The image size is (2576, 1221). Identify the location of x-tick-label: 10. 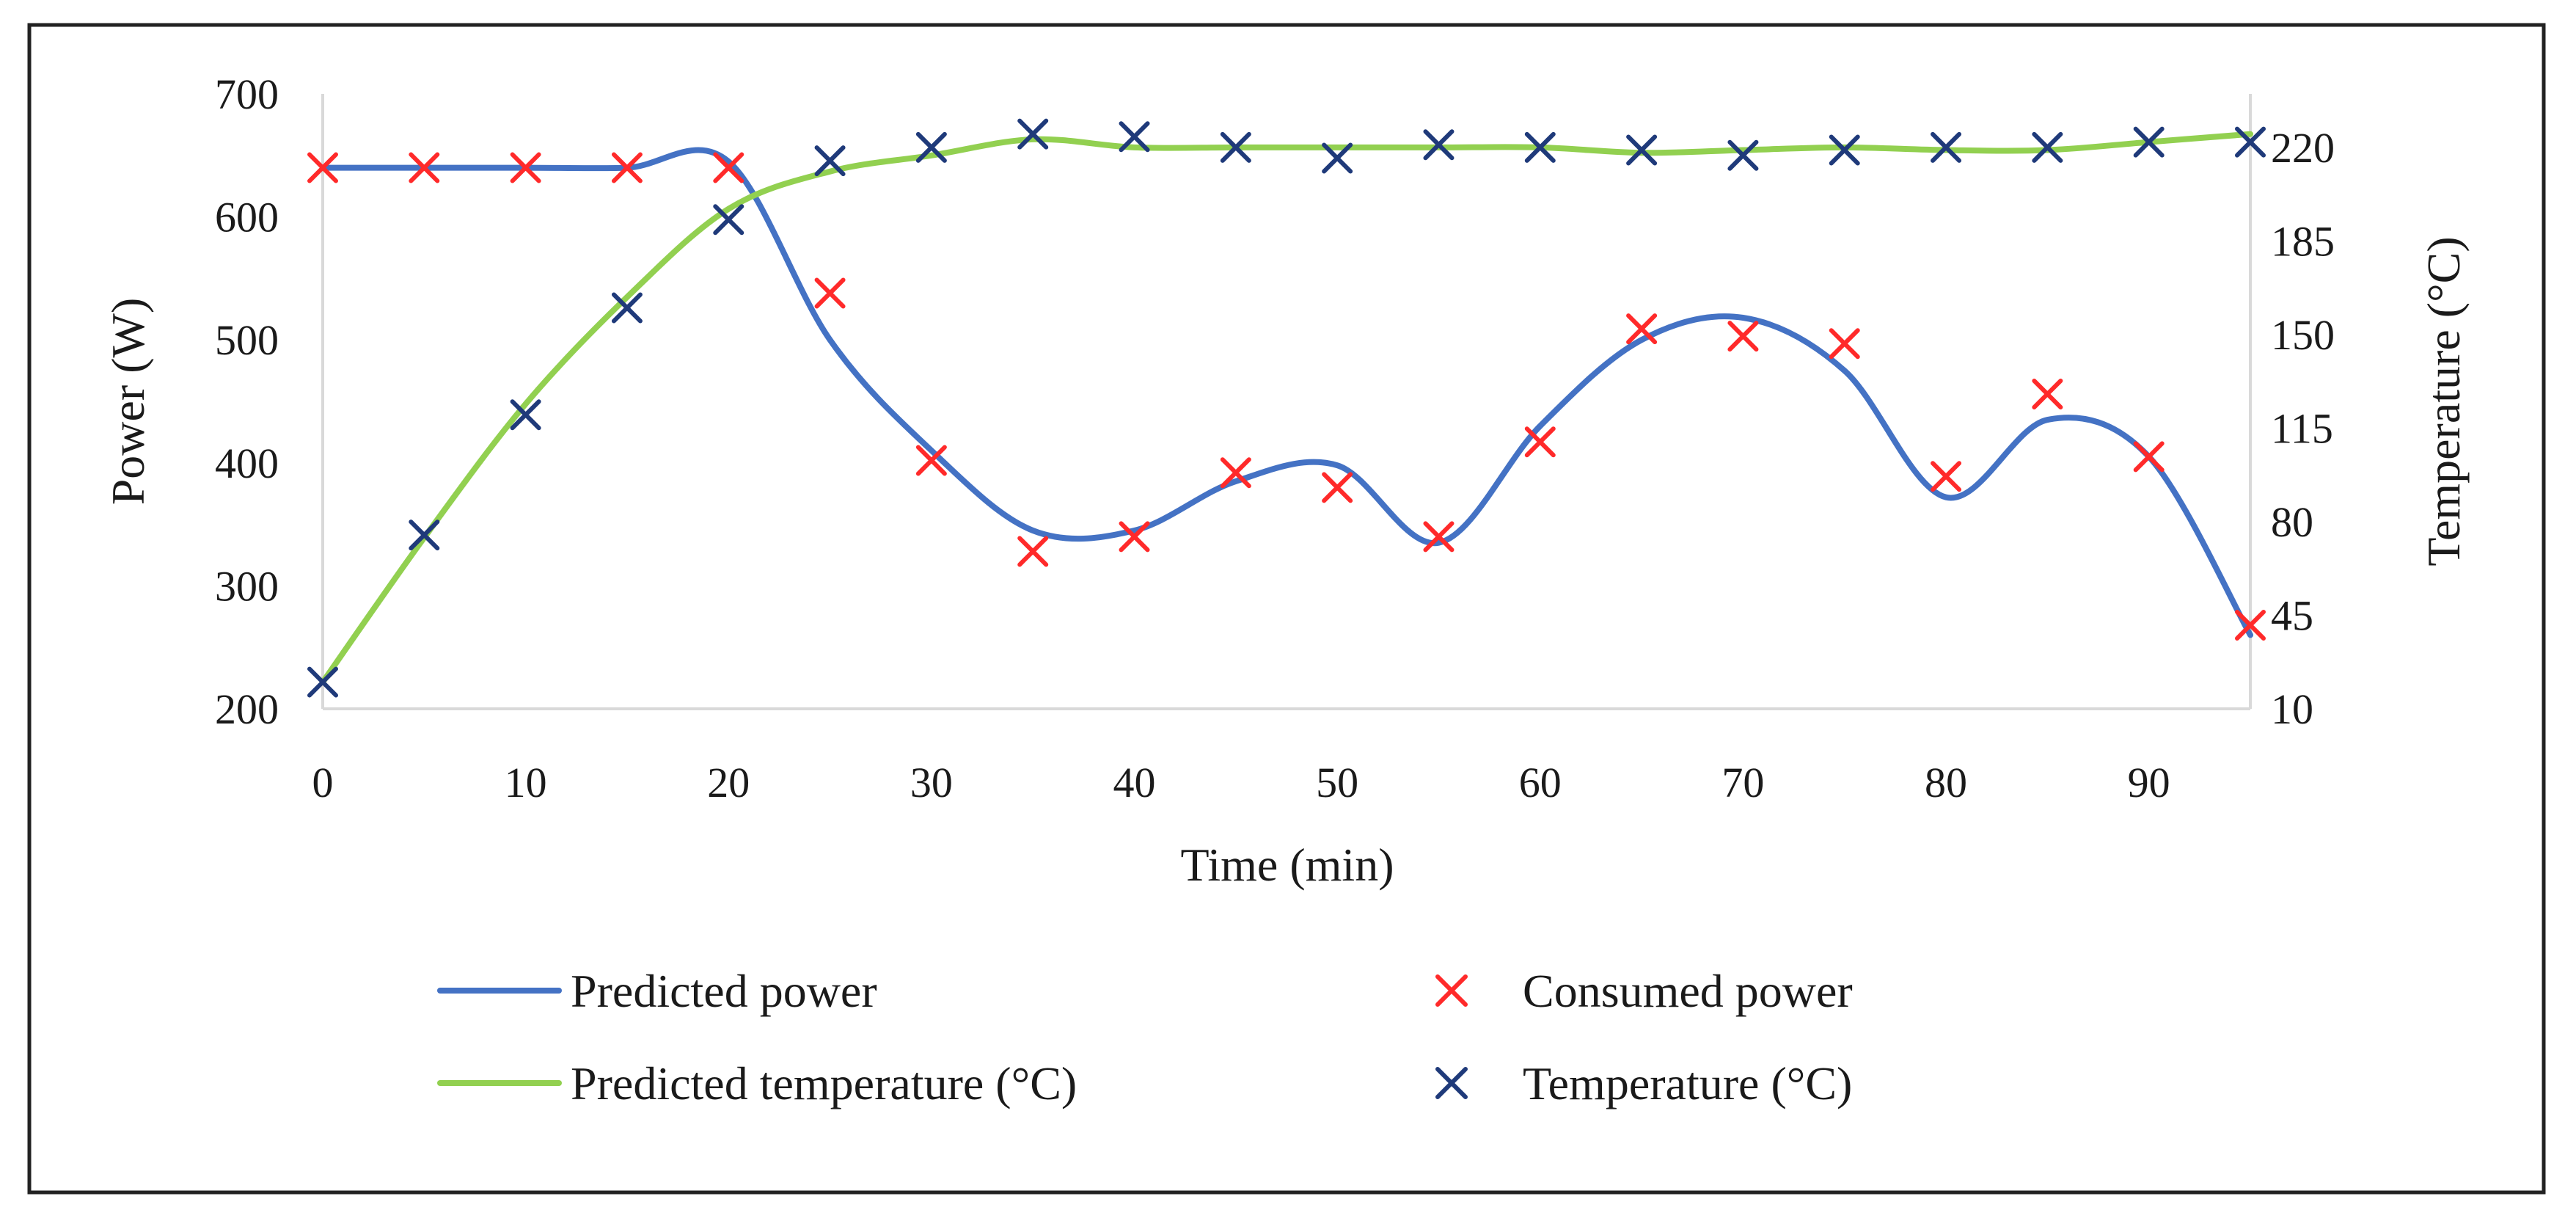
(526, 782).